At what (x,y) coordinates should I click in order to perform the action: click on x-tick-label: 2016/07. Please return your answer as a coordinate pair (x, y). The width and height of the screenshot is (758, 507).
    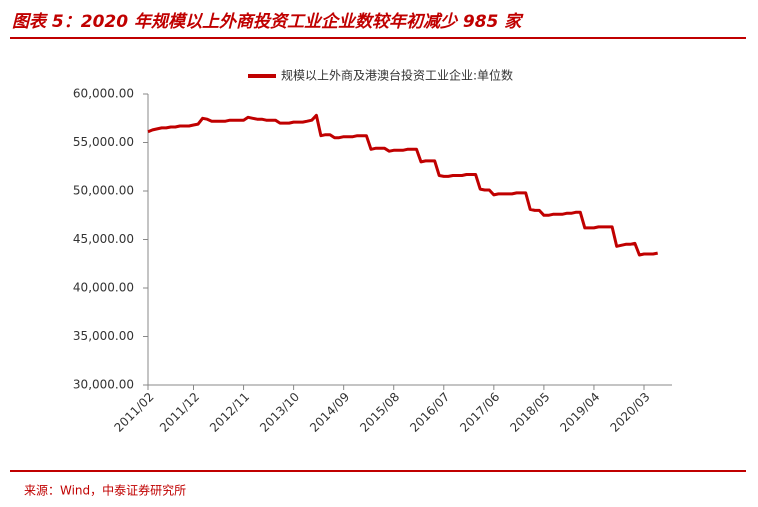
    Looking at the image, I should click on (429, 412).